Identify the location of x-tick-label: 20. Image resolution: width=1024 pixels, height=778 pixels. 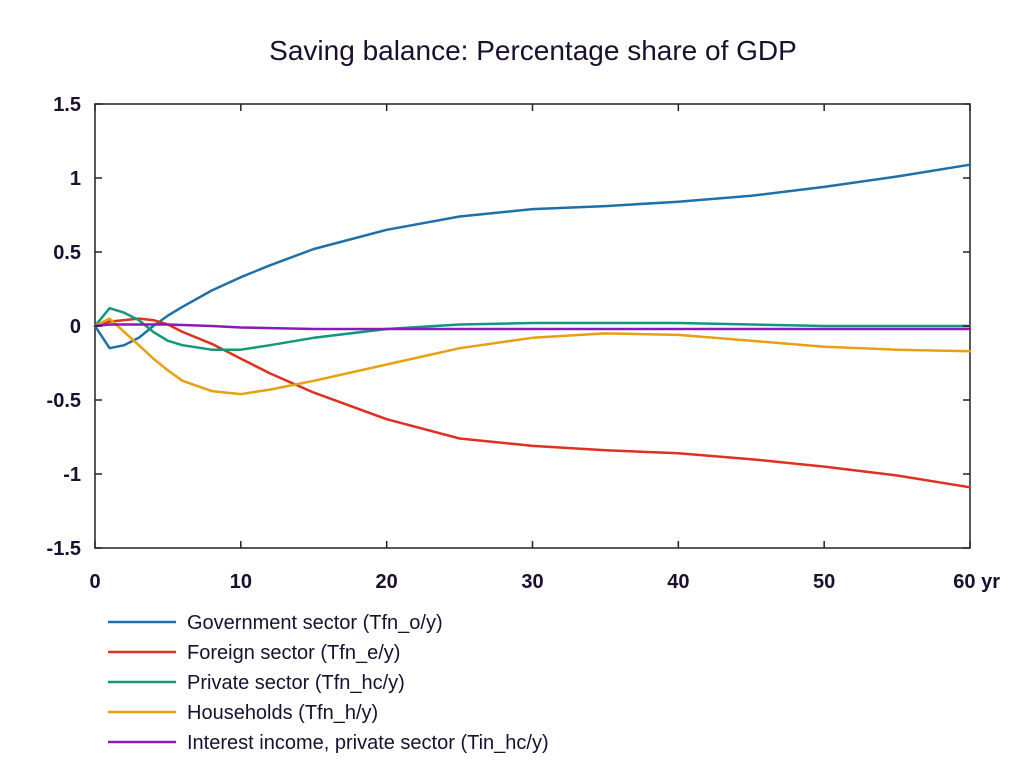
(387, 582).